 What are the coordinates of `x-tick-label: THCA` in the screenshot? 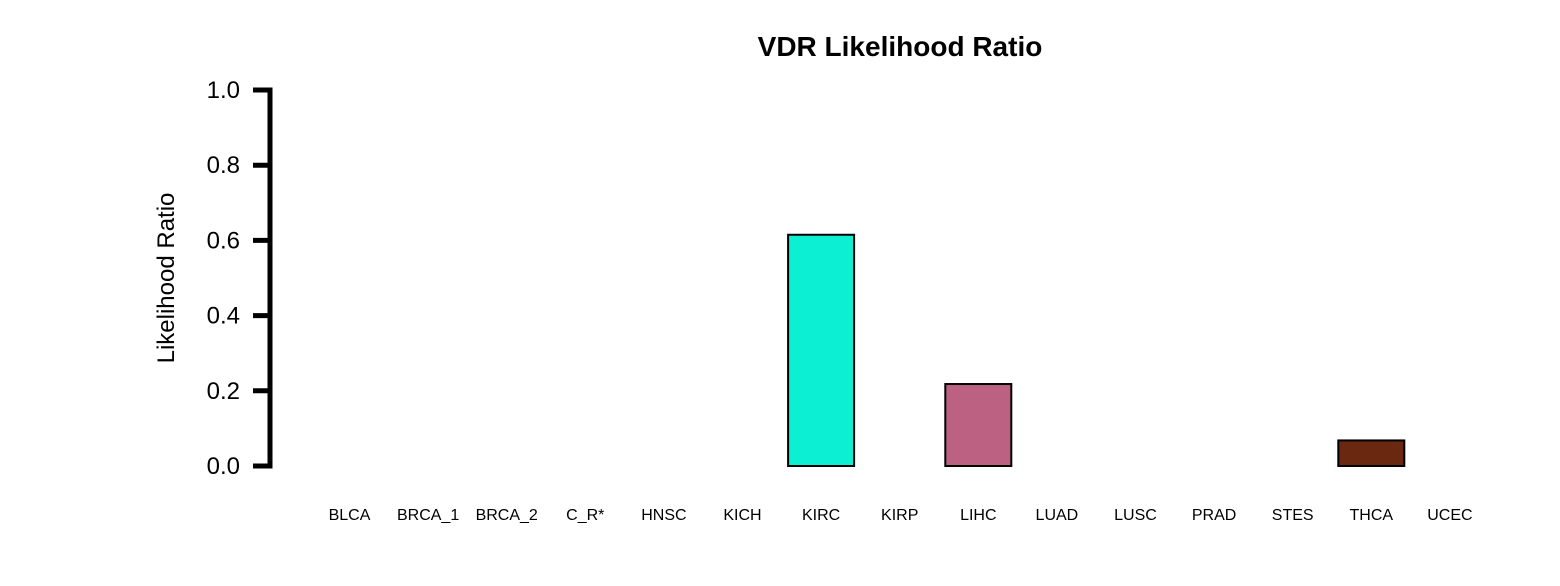 It's located at (1372, 515).